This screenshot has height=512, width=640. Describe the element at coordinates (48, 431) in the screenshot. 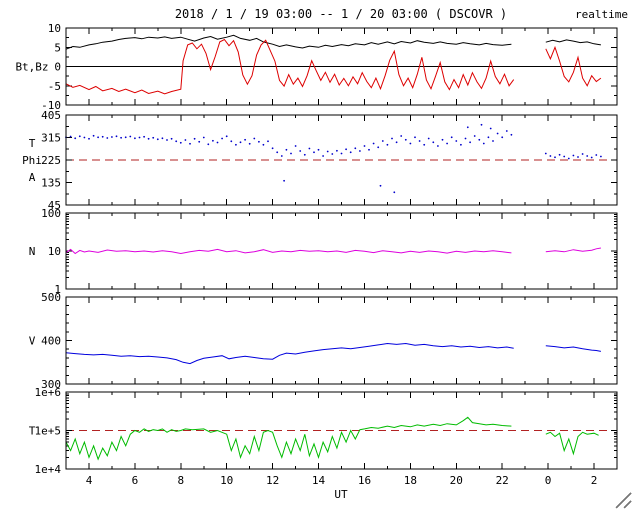

I see `y-tick-label: 1e+5` at that location.